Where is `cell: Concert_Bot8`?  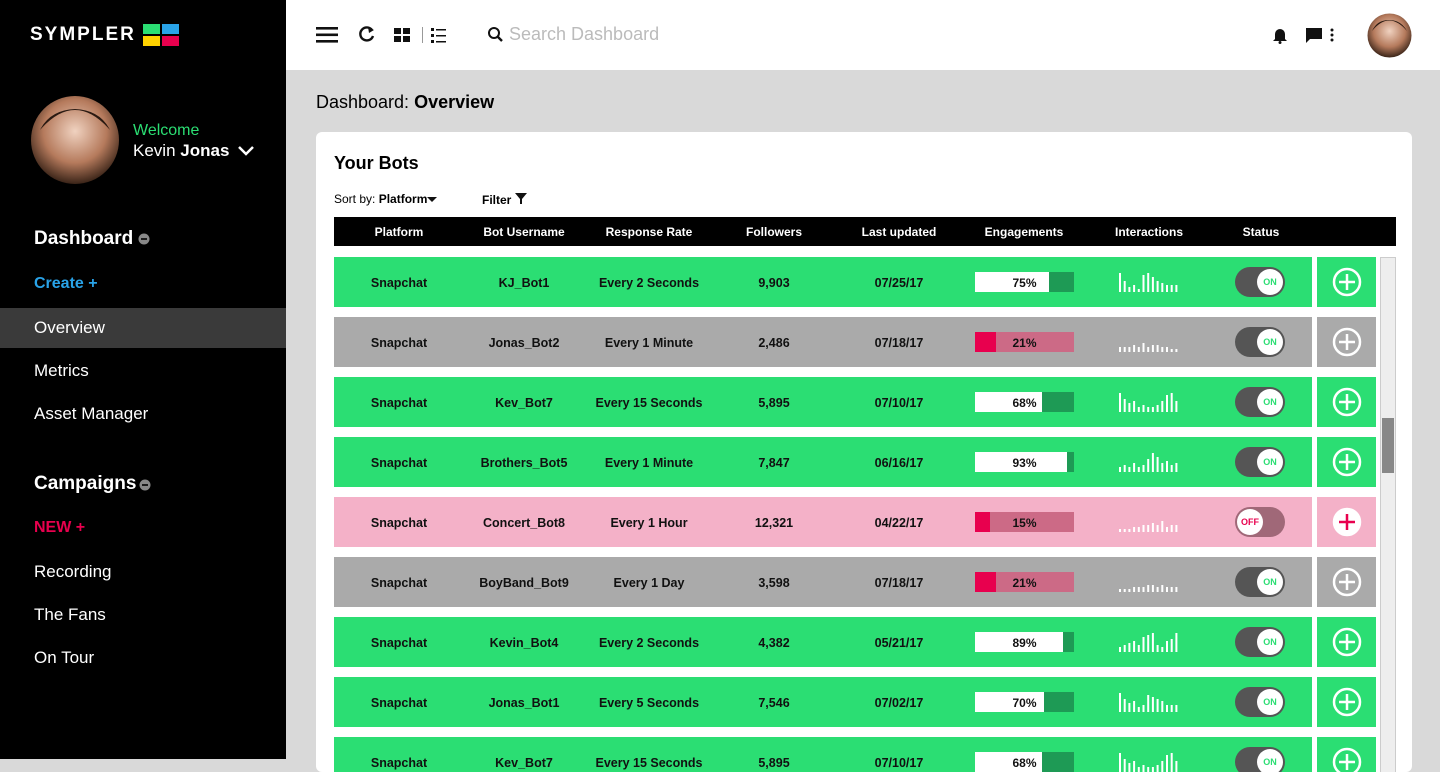
cell: Concert_Bot8 is located at coordinates (524, 523).